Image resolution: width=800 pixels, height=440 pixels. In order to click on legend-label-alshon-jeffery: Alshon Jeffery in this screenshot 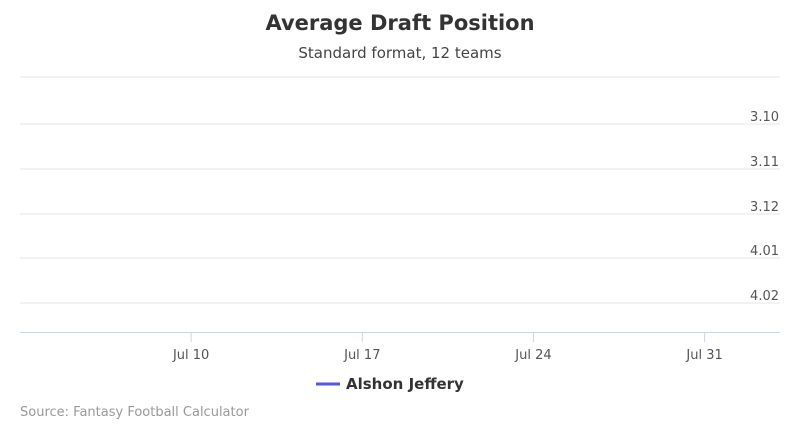, I will do `click(405, 384)`.